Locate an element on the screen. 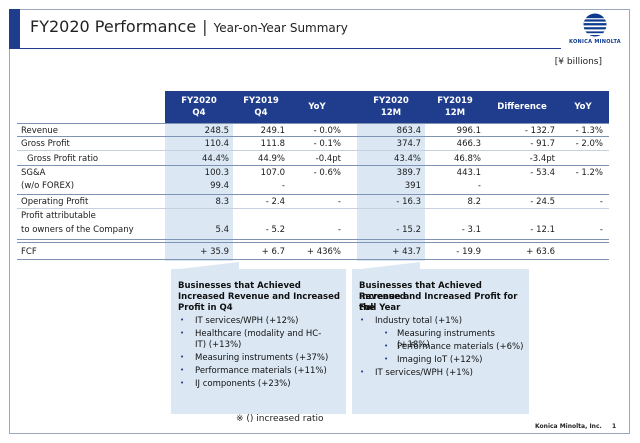 The height and width of the screenshot is (443, 640). column-header-line1: FY2019 is located at coordinates (261, 101).